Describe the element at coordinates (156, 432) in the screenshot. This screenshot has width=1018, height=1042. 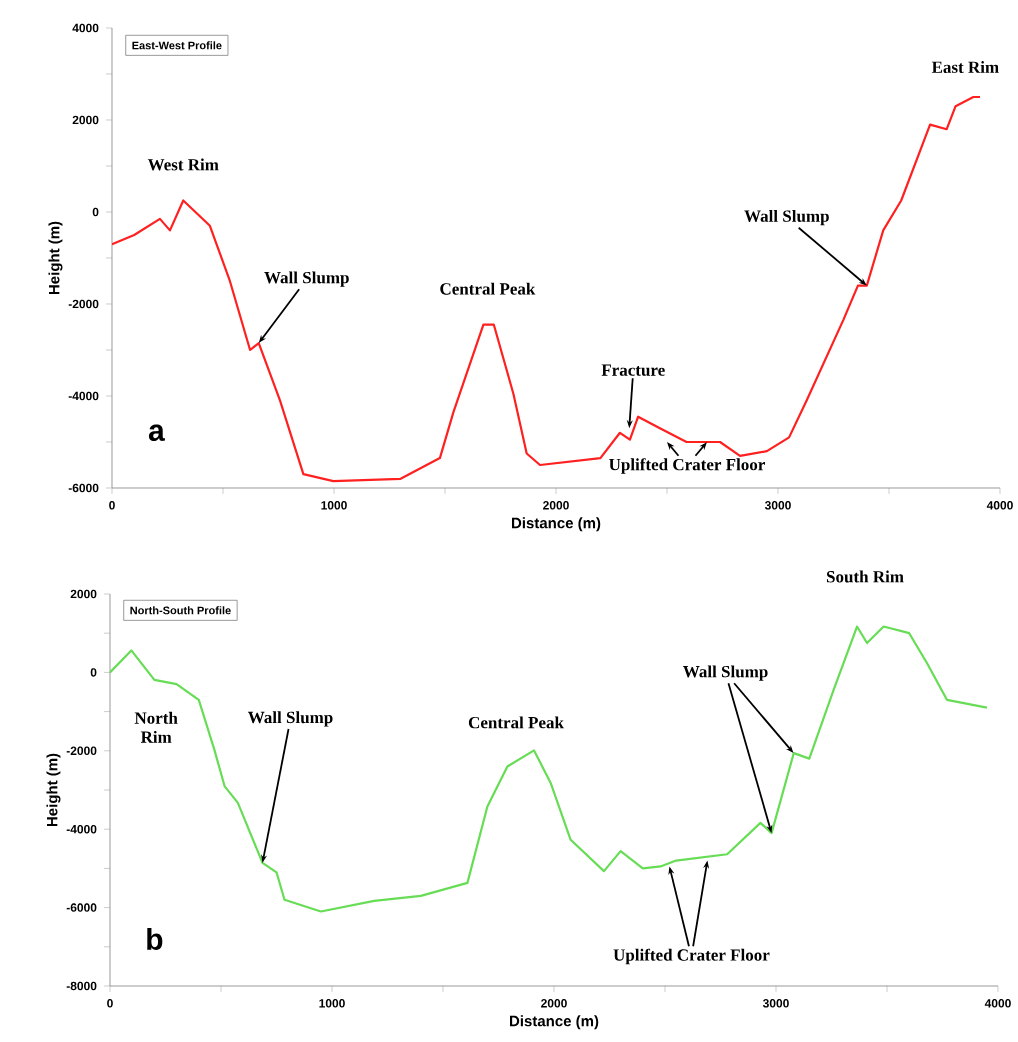
I see `annotation: a` at that location.